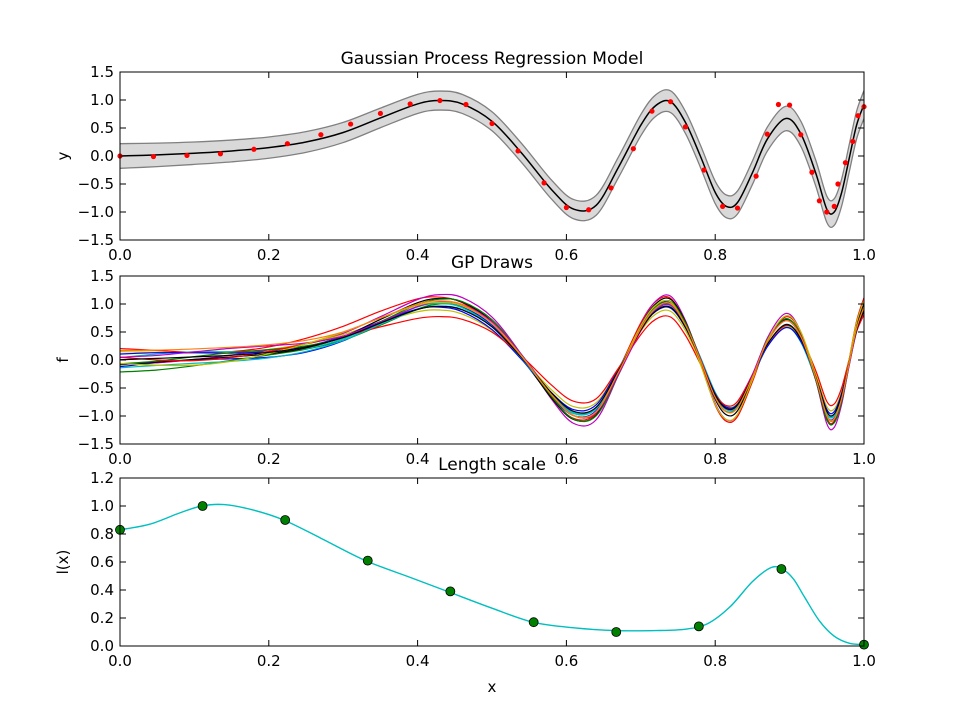  Describe the element at coordinates (492, 465) in the screenshot. I see `length-scale-title: Length scale` at that location.